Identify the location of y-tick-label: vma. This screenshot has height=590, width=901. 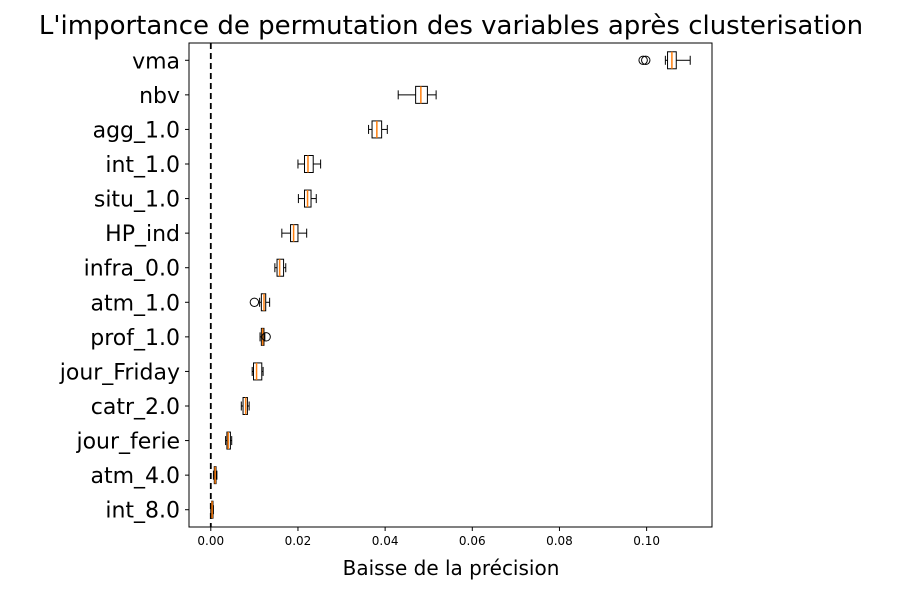
(156, 61).